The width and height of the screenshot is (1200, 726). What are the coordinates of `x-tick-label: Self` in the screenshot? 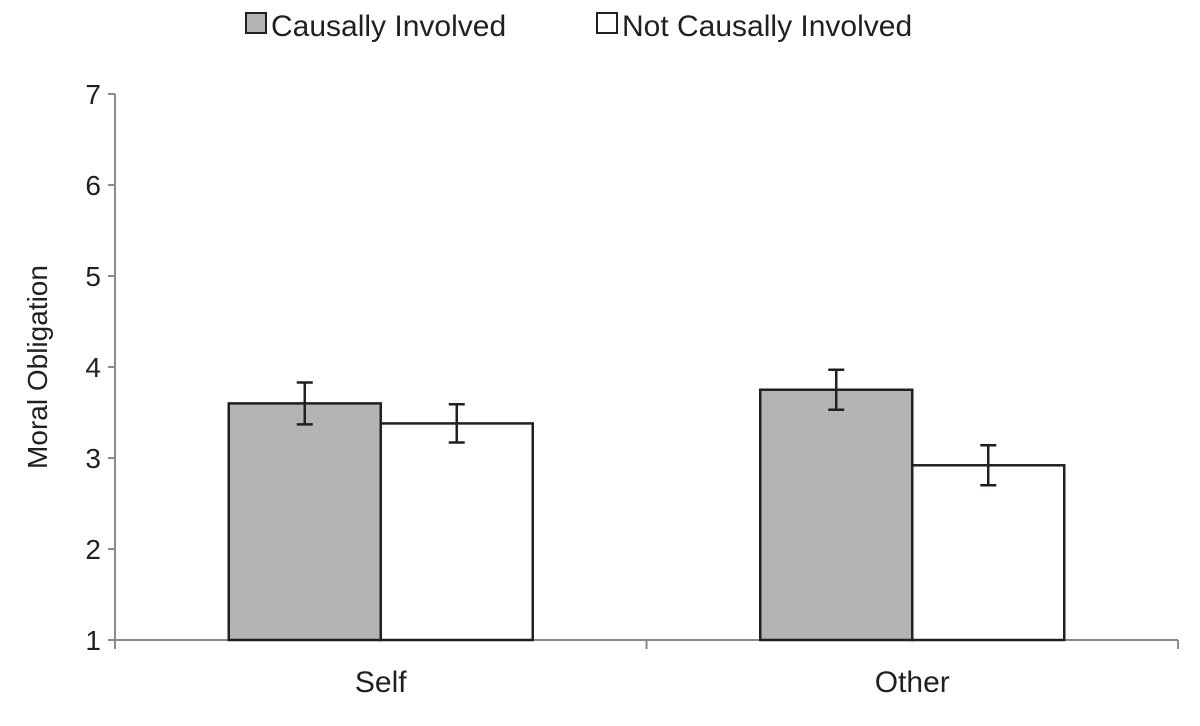 It's located at (381, 682).